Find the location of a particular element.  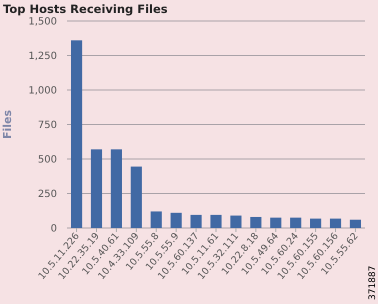

y-tick-label: 1,500 is located at coordinates (42, 22).